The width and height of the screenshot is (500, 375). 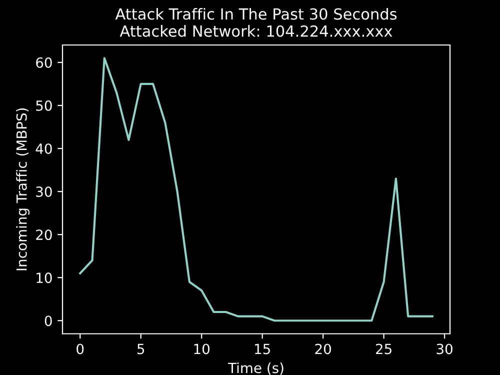 What do you see at coordinates (444, 349) in the screenshot?
I see `x-tick-label: 30` at bounding box center [444, 349].